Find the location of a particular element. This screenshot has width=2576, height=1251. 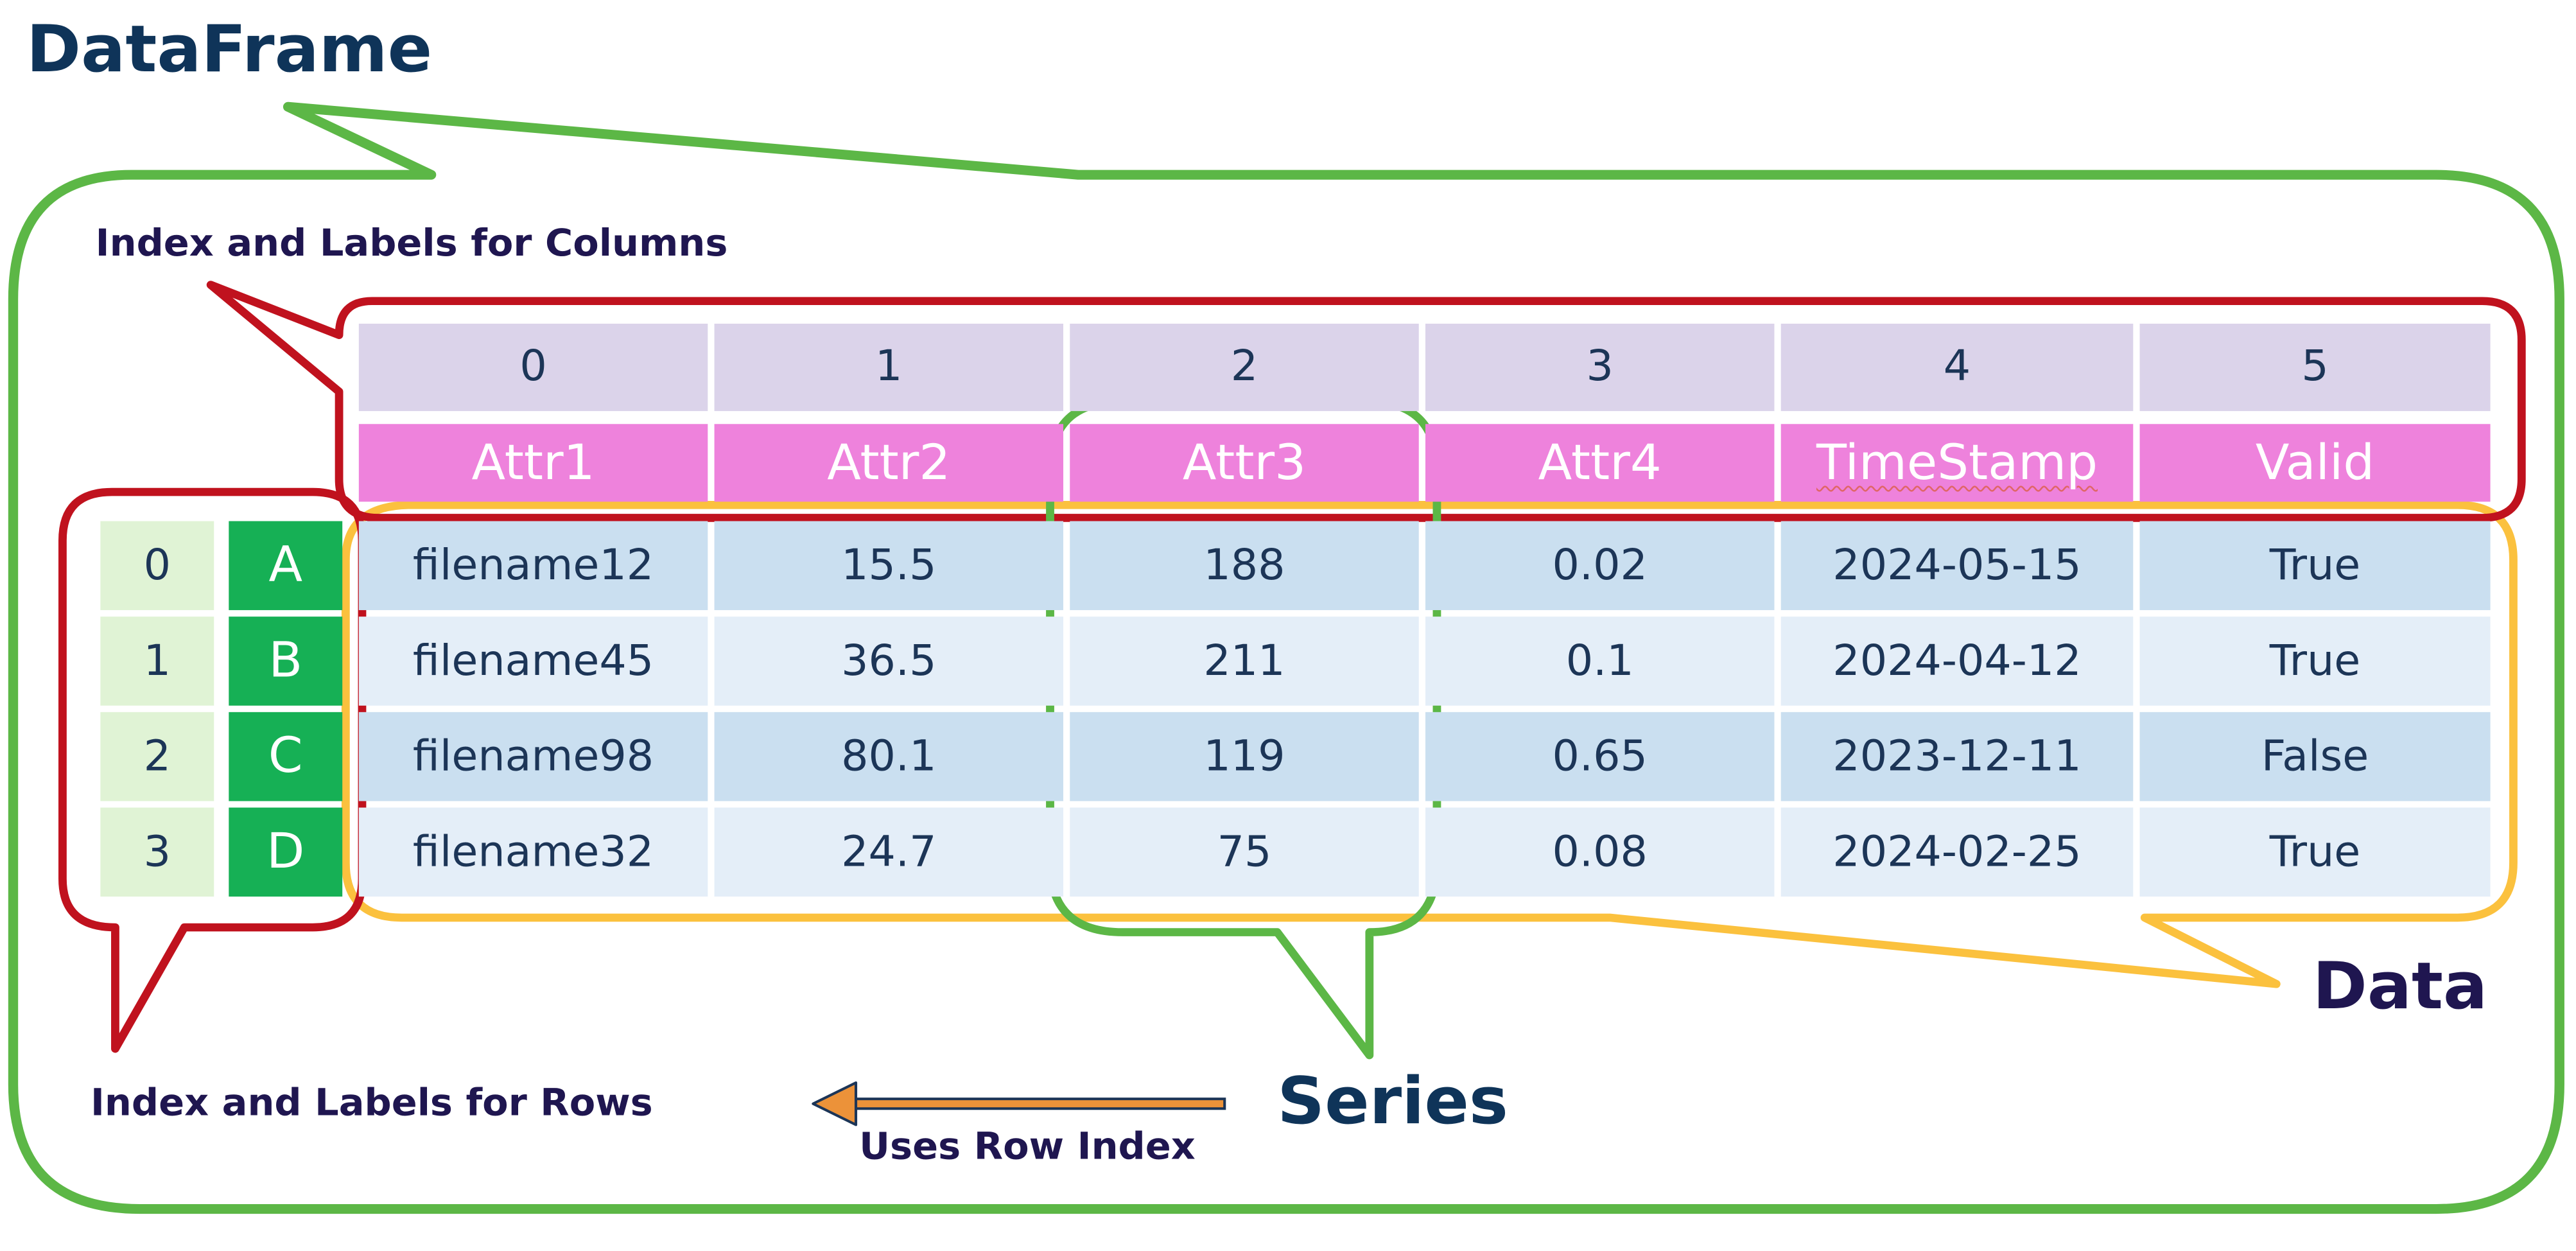

column-label-cell: Attr4 is located at coordinates (1600, 463).